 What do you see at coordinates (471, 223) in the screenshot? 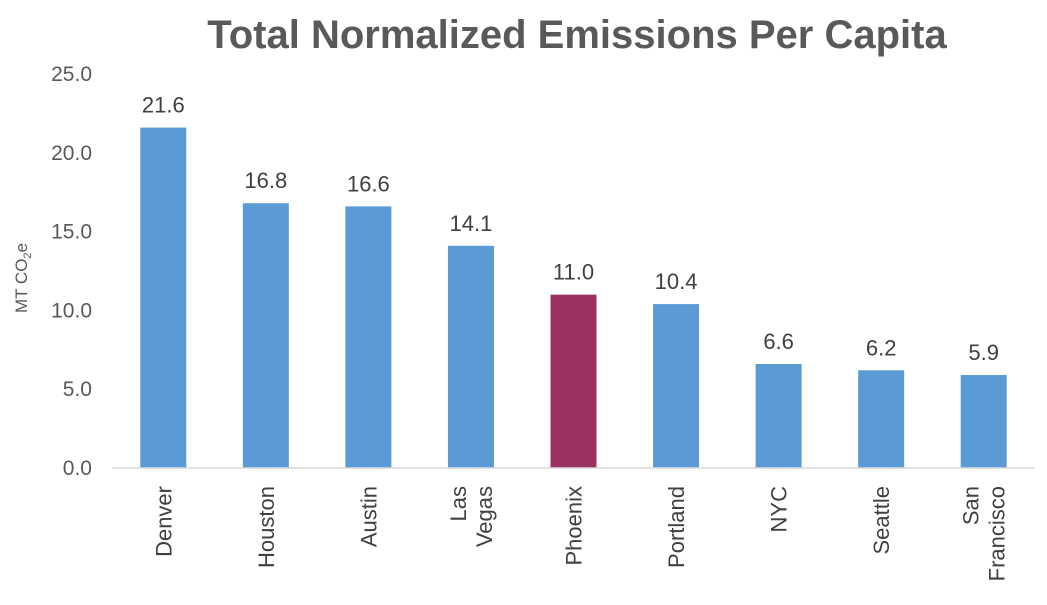
I see `data-label: 14.1` at bounding box center [471, 223].